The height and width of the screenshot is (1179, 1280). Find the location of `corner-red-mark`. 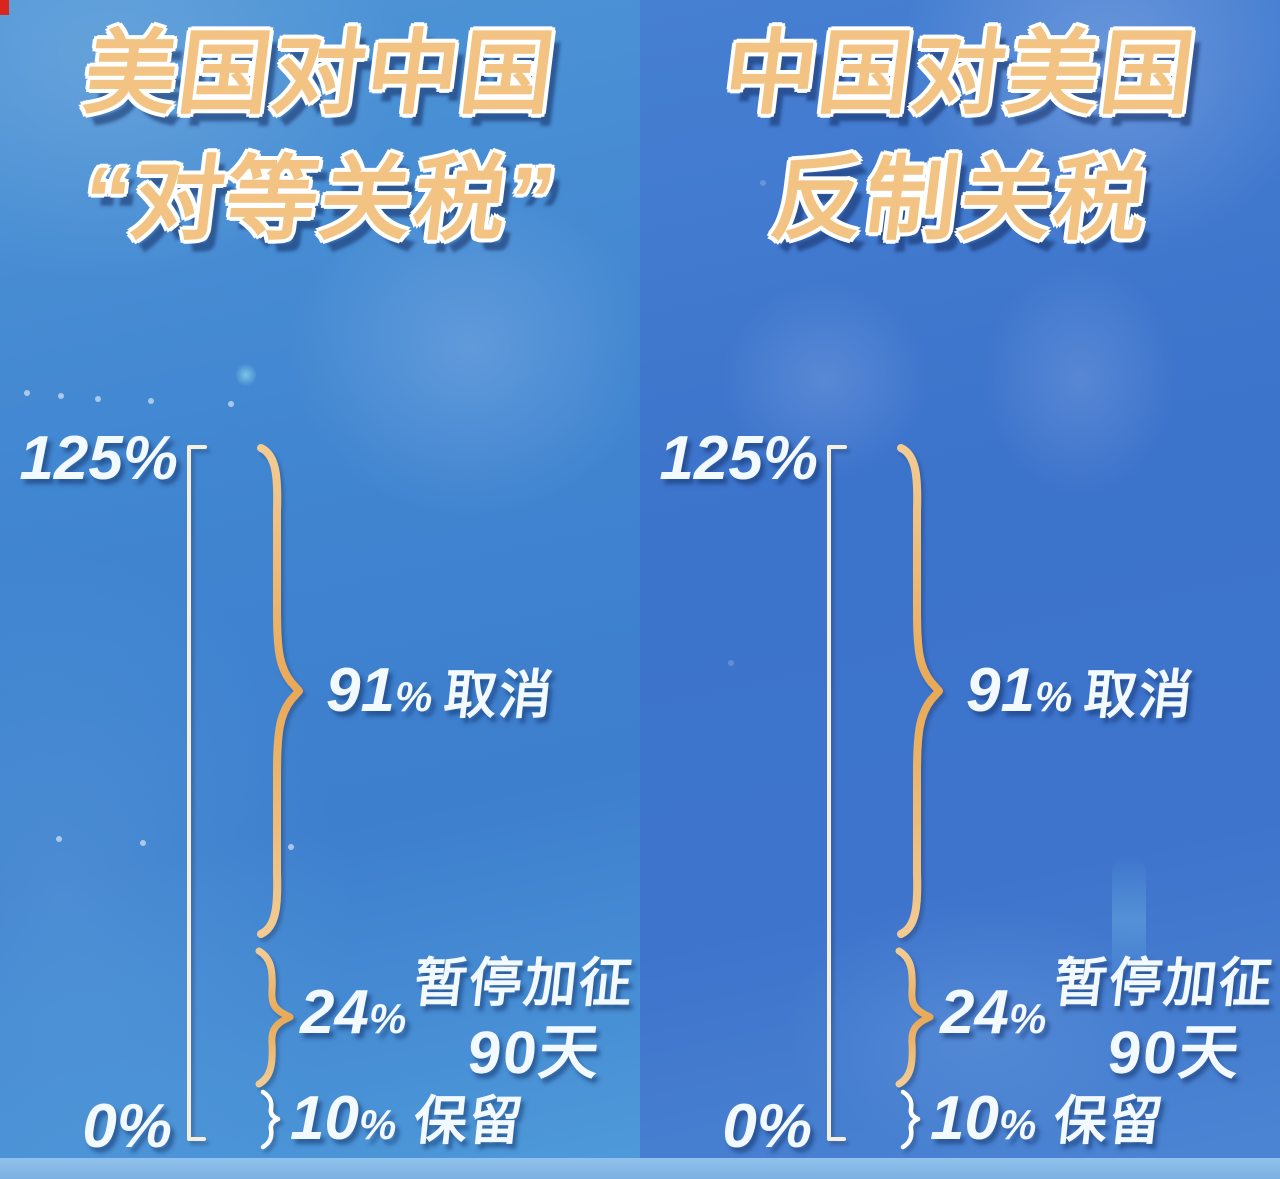

corner-red-mark is located at coordinates (4, 7).